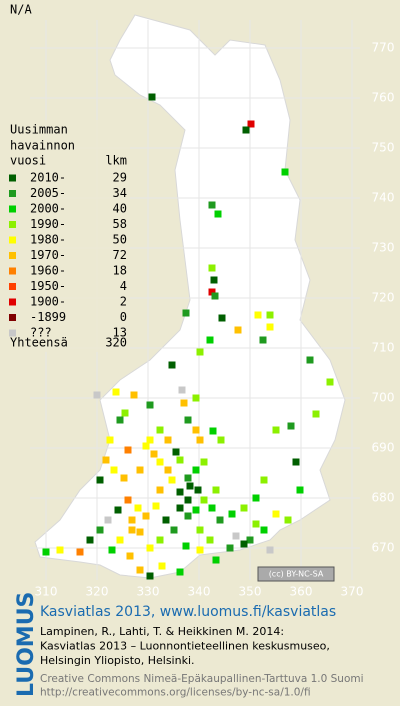 The width and height of the screenshot is (400, 706). What do you see at coordinates (148, 592) in the screenshot?
I see `x-label: 330` at bounding box center [148, 592].